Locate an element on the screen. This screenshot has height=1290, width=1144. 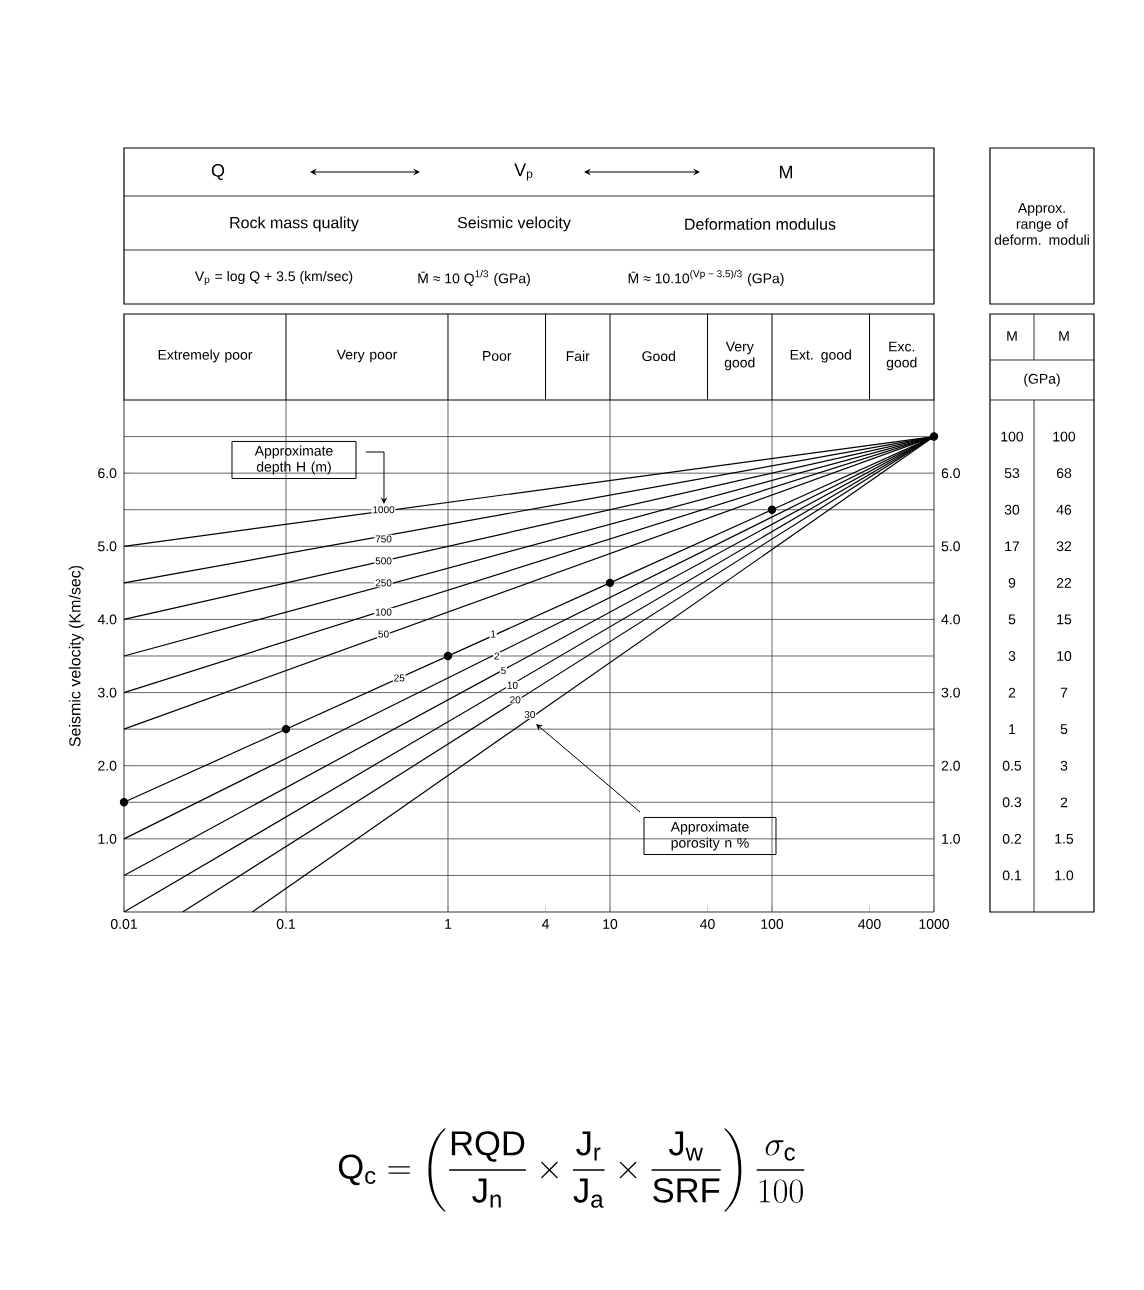
text: M is located at coordinates (786, 172).